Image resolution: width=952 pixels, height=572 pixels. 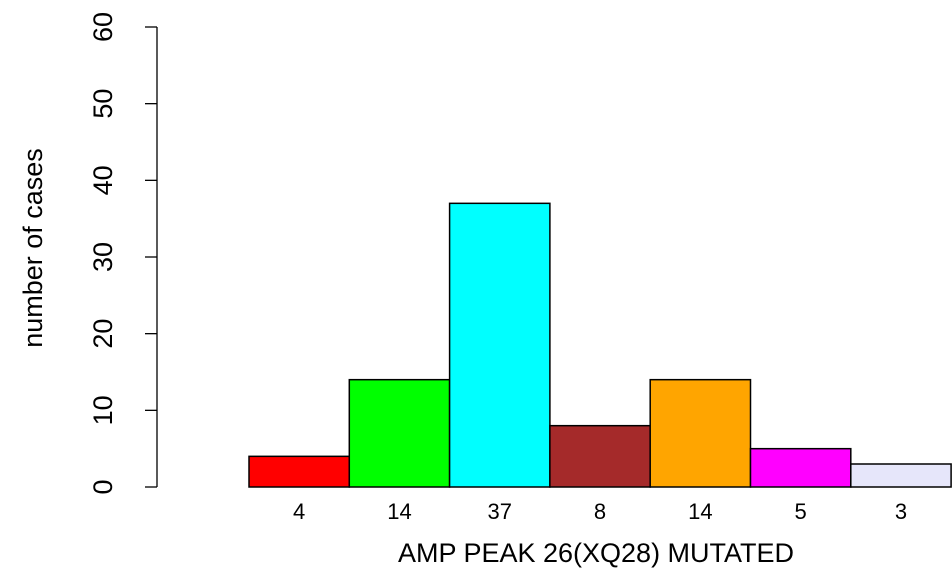 I want to click on x-tick-label: 8, so click(x=600, y=511).